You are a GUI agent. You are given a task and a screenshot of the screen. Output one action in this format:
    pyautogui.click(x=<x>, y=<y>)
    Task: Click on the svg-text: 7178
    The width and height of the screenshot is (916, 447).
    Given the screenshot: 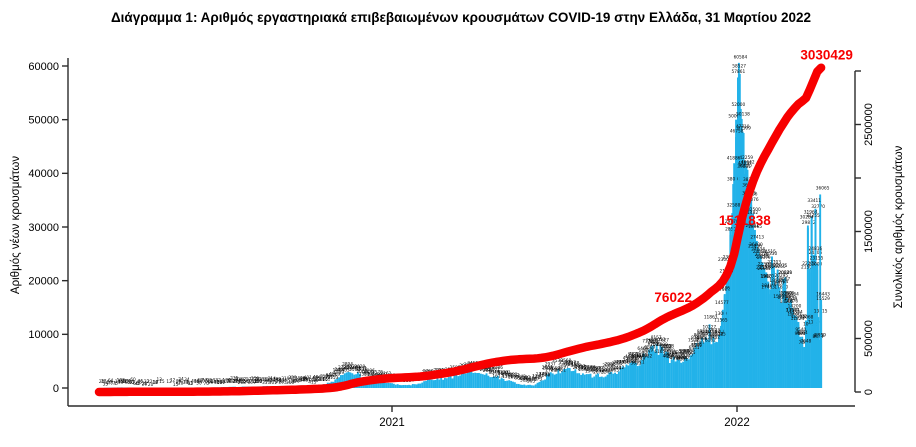 What is the action you would take?
    pyautogui.click(x=647, y=342)
    